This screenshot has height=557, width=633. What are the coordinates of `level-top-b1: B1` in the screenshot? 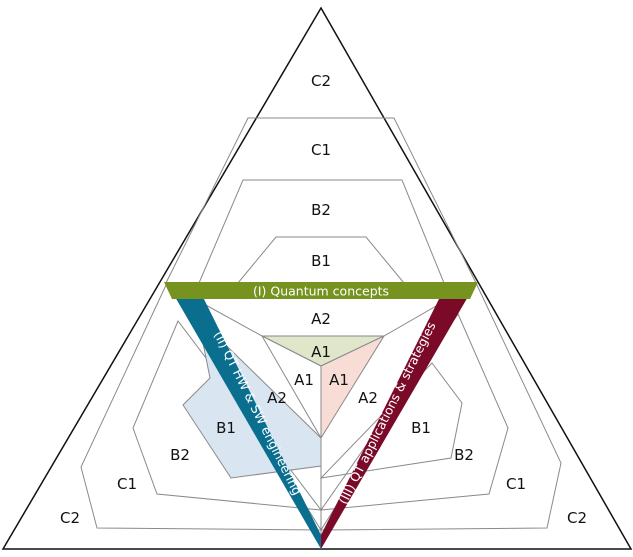 It's located at (321, 261).